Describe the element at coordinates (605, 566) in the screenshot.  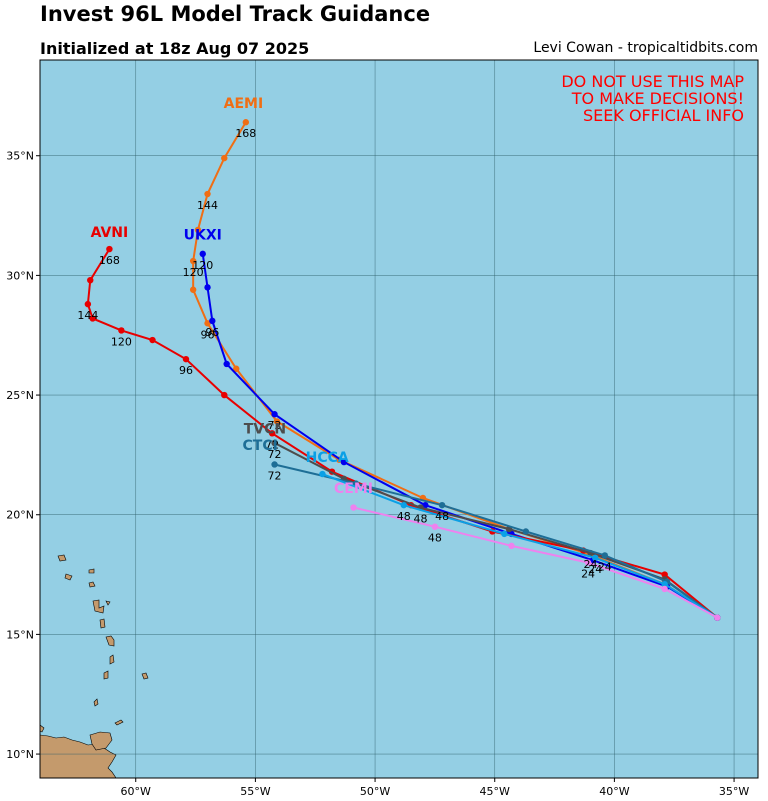
I see `hour-label-ctci: 24` at that location.